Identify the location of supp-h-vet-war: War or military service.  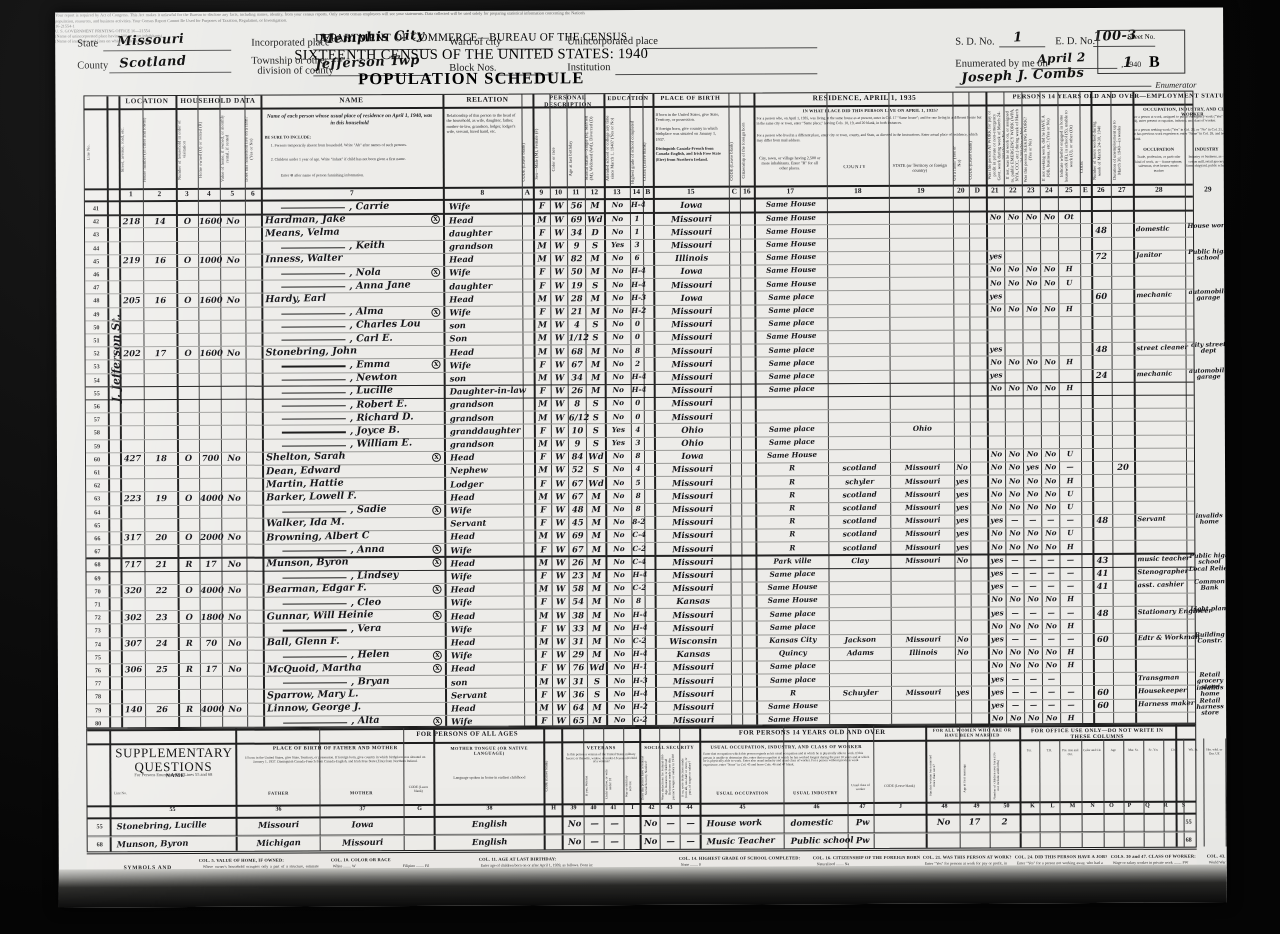
(629, 786).